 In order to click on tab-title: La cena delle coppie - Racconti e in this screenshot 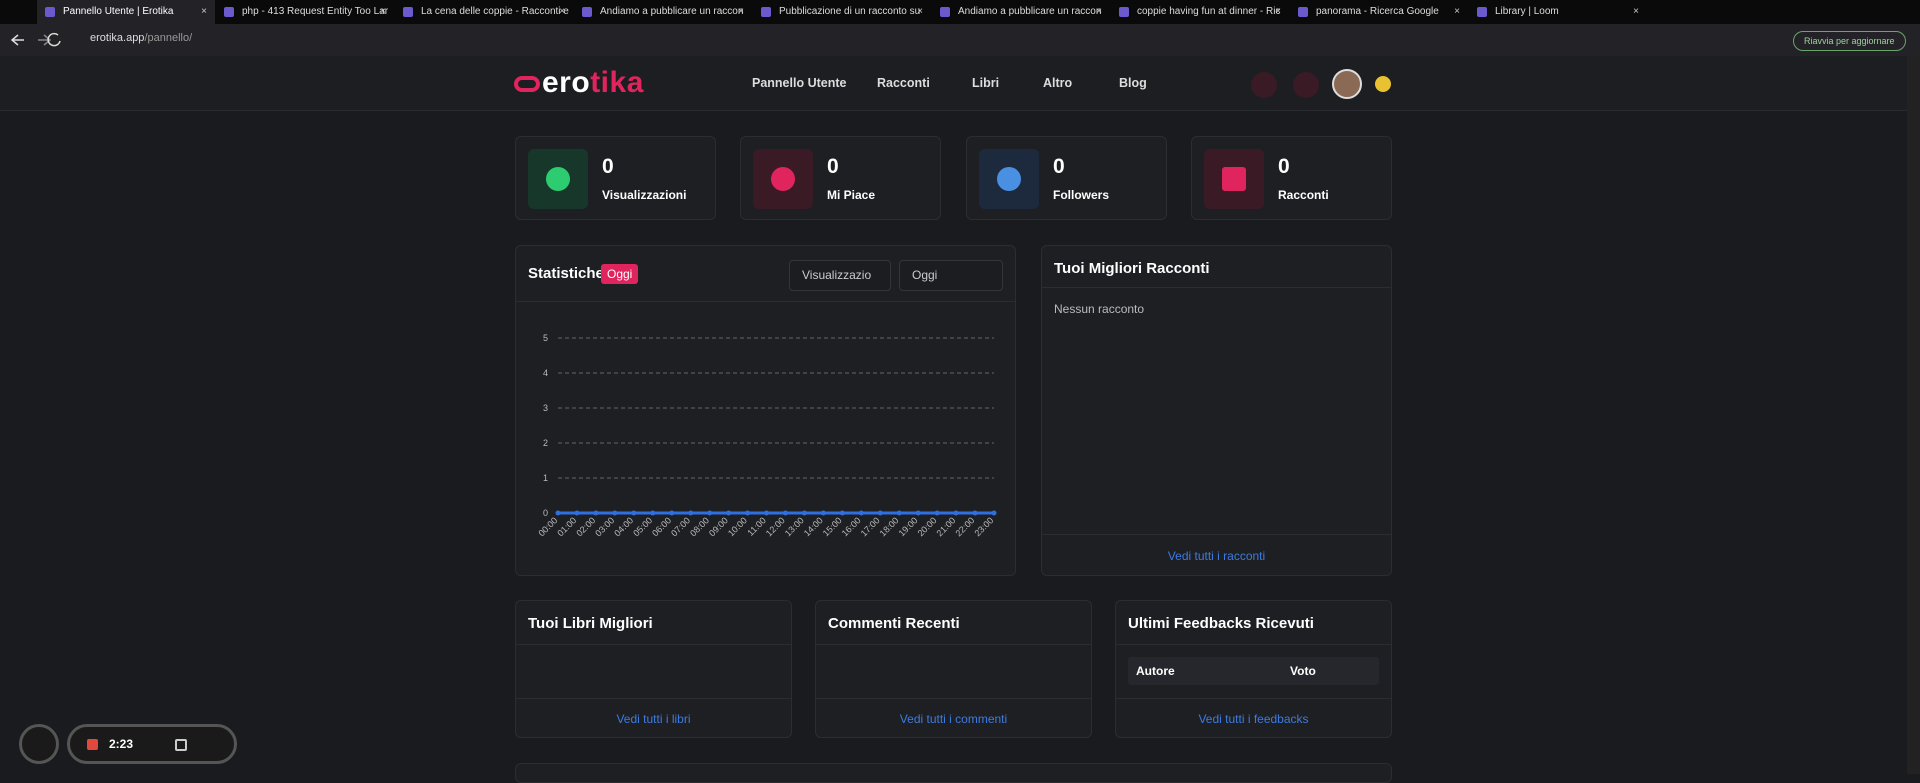, I will do `click(495, 11)`.